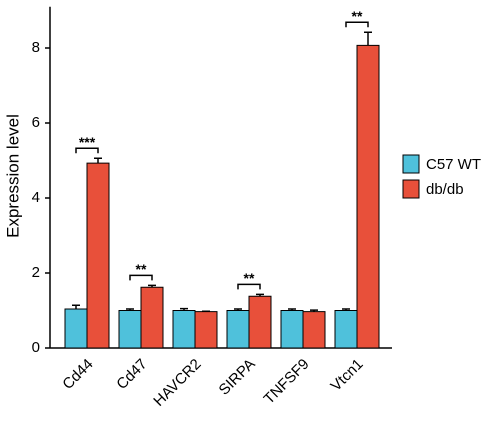 The height and width of the screenshot is (424, 500). What do you see at coordinates (177, 383) in the screenshot?
I see `x-tick-label: HAVCR2` at bounding box center [177, 383].